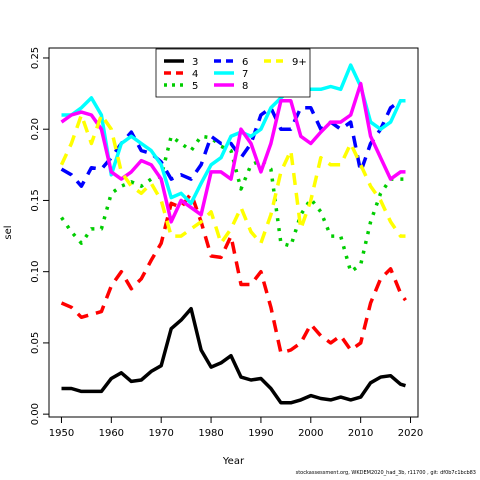 The height and width of the screenshot is (480, 480). I want to click on y-tick-label: 0.00, so click(35, 414).